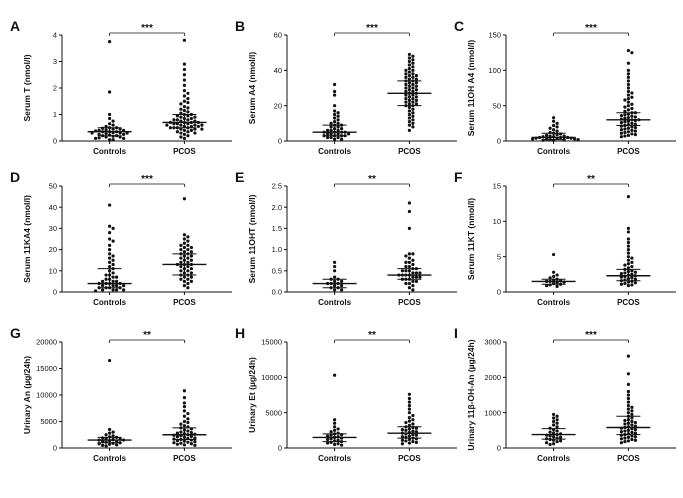 The width and height of the screenshot is (683, 498). Describe the element at coordinates (553, 302) in the screenshot. I see `x-tick-label-F: Controls` at that location.